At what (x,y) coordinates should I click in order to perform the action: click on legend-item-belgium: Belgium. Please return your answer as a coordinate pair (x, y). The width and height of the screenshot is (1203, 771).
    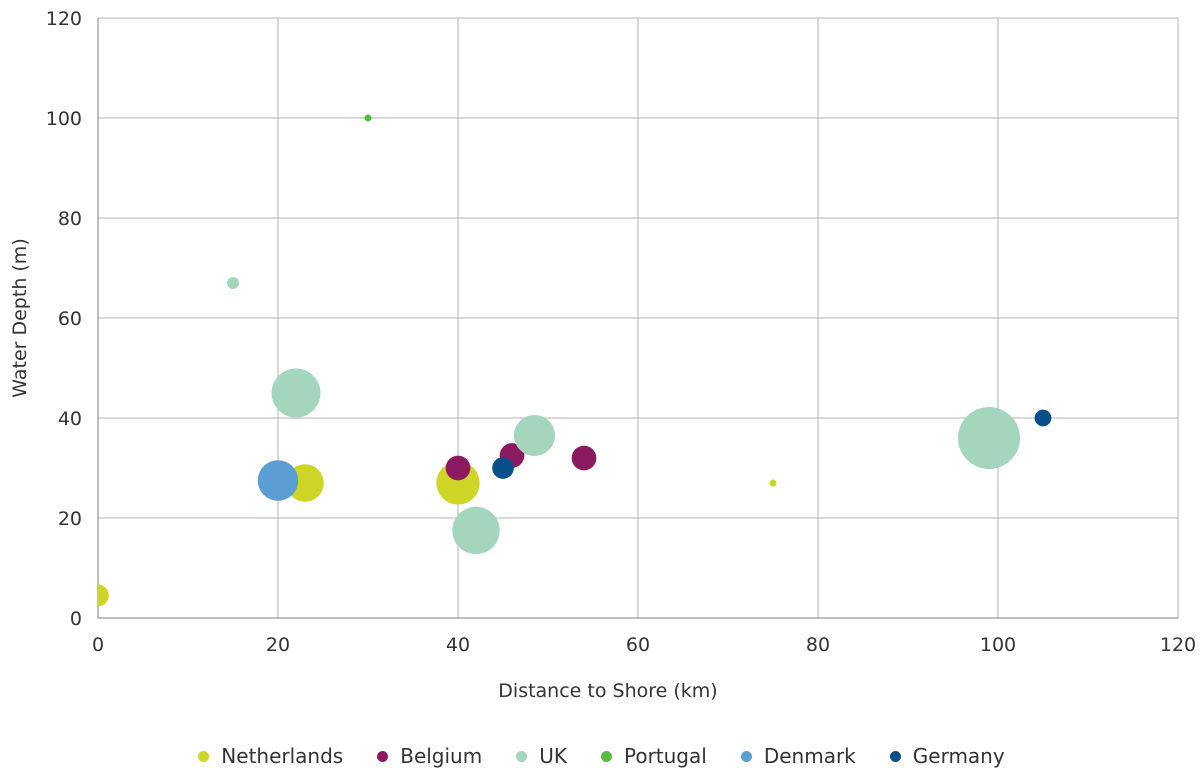
    Looking at the image, I should click on (429, 756).